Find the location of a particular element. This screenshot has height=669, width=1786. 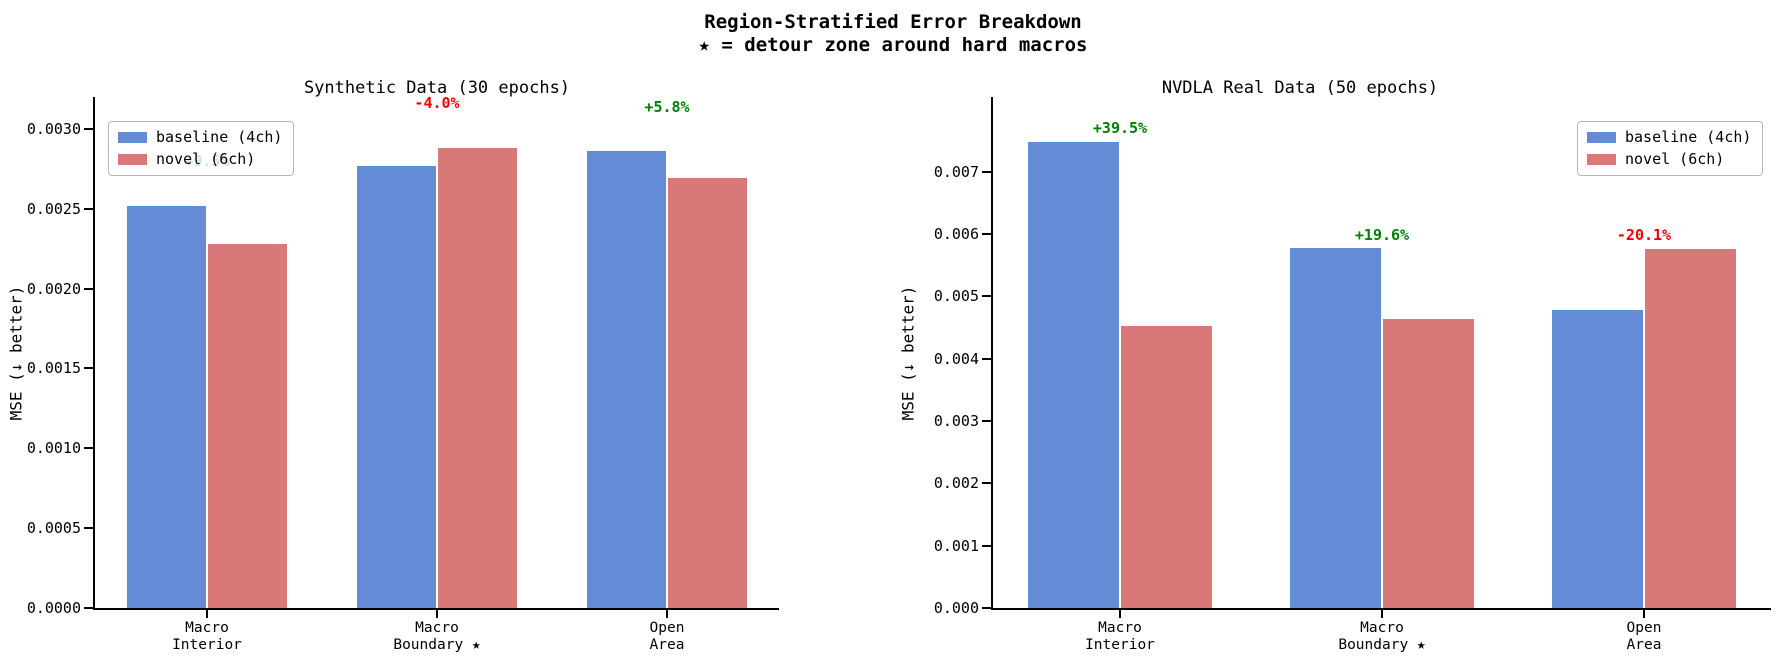

y-tick-label: 0.002 is located at coordinates (956, 483).